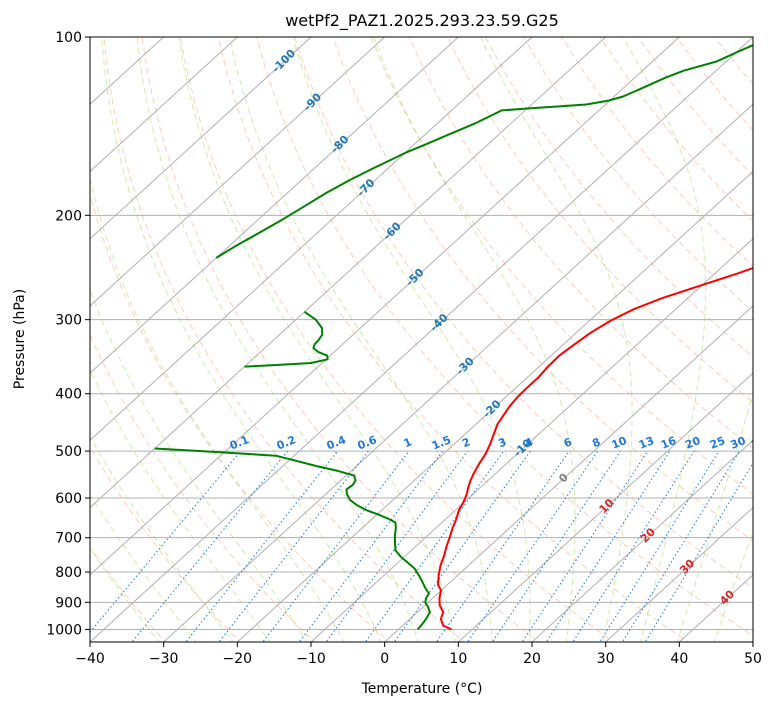 This screenshot has width=775, height=708. Describe the element at coordinates (68, 216) in the screenshot. I see `y-tick-label: 200` at that location.